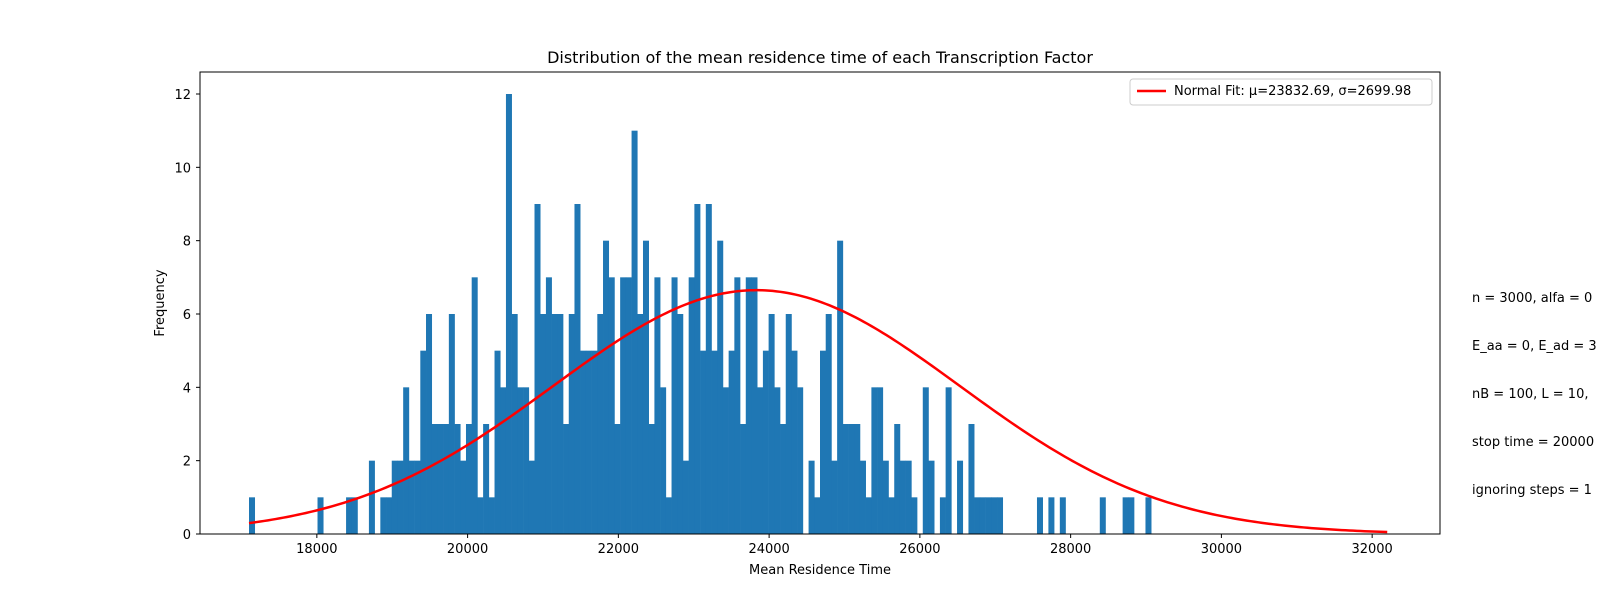 Image resolution: width=1600 pixels, height=600 pixels. What do you see at coordinates (919, 549) in the screenshot?
I see `x-tick-label: 26000` at bounding box center [919, 549].